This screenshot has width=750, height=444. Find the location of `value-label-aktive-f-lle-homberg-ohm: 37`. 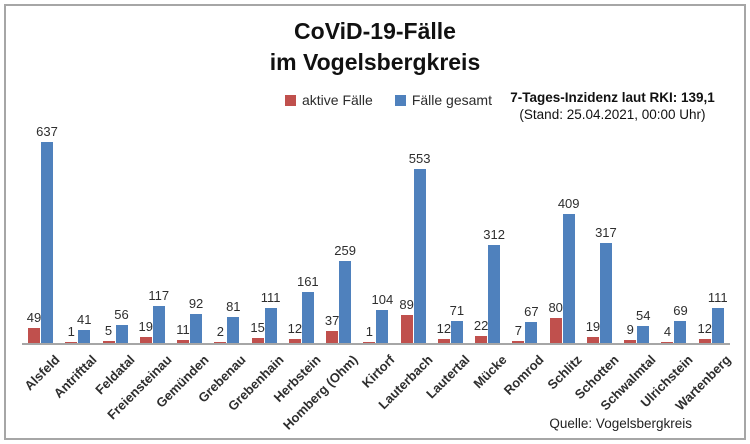

value-label-aktive-f-lle-homberg-ohm: 37 is located at coordinates (332, 320).